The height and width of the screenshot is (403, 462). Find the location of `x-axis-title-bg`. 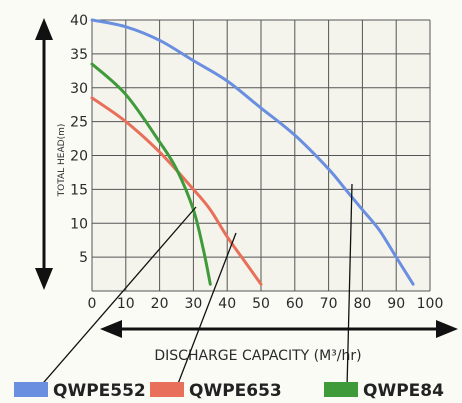

x-axis-title-bg is located at coordinates (264, 355).